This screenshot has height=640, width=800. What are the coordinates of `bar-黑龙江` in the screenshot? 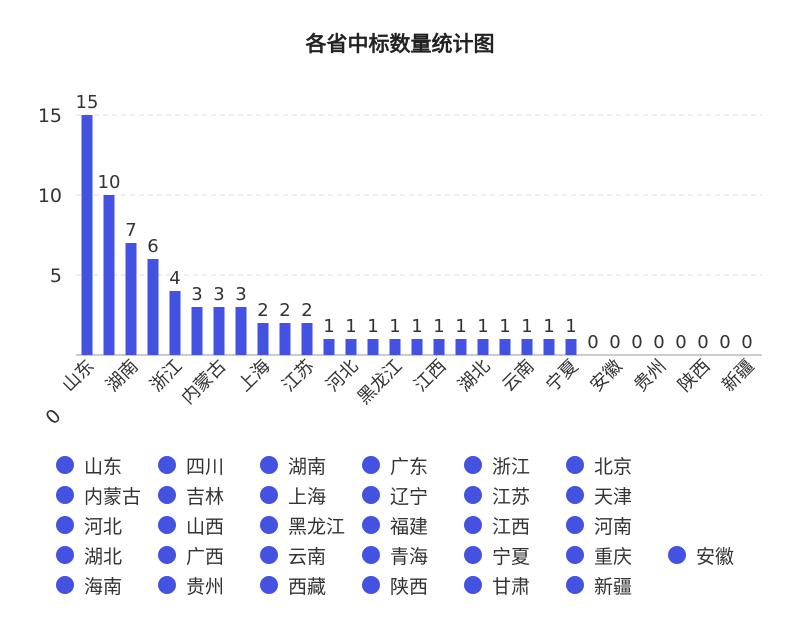 It's located at (395, 347).